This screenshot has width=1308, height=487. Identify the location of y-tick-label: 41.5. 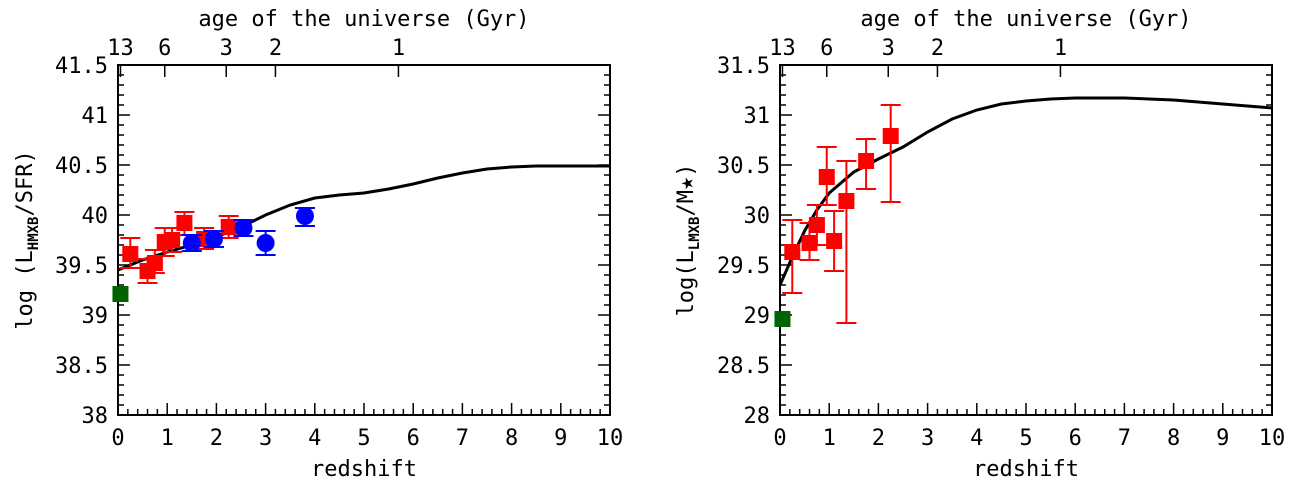
(81, 66).